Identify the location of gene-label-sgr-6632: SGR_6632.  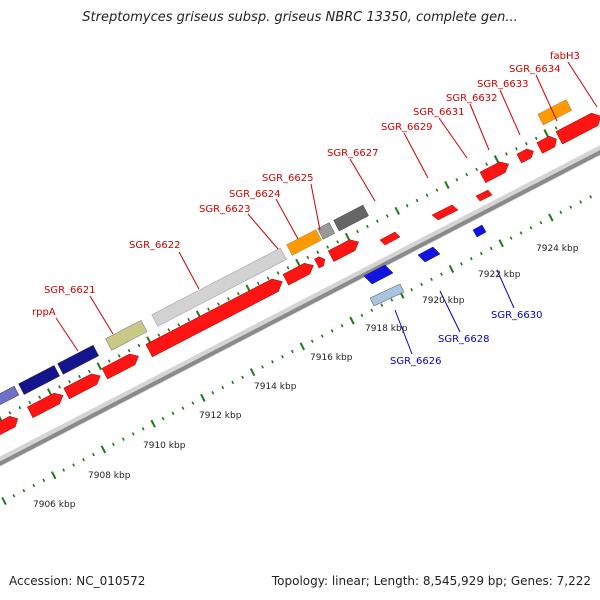
(472, 98).